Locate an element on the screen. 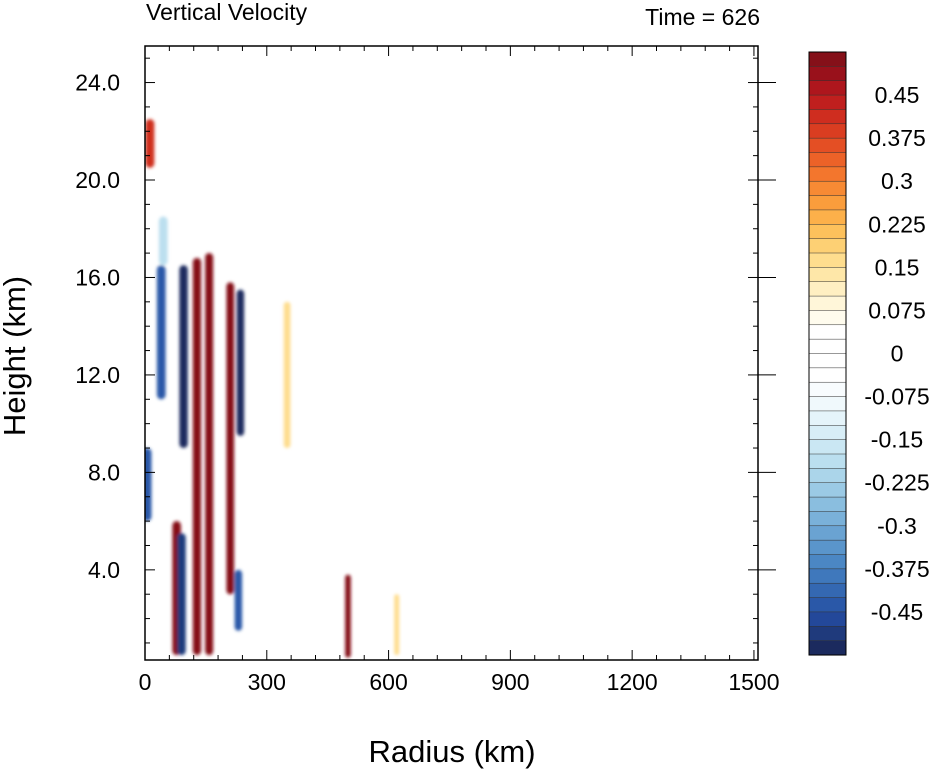  colorbar-label: 0.225 is located at coordinates (897, 224).